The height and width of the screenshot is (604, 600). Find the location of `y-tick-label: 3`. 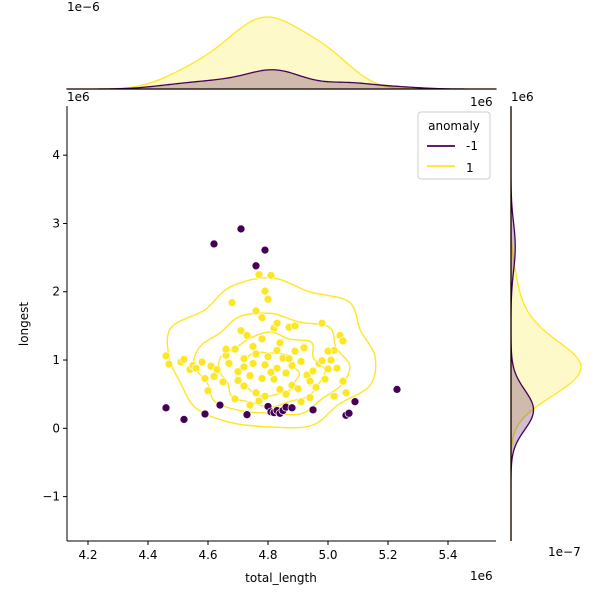

y-tick-label: 3 is located at coordinates (56, 223).